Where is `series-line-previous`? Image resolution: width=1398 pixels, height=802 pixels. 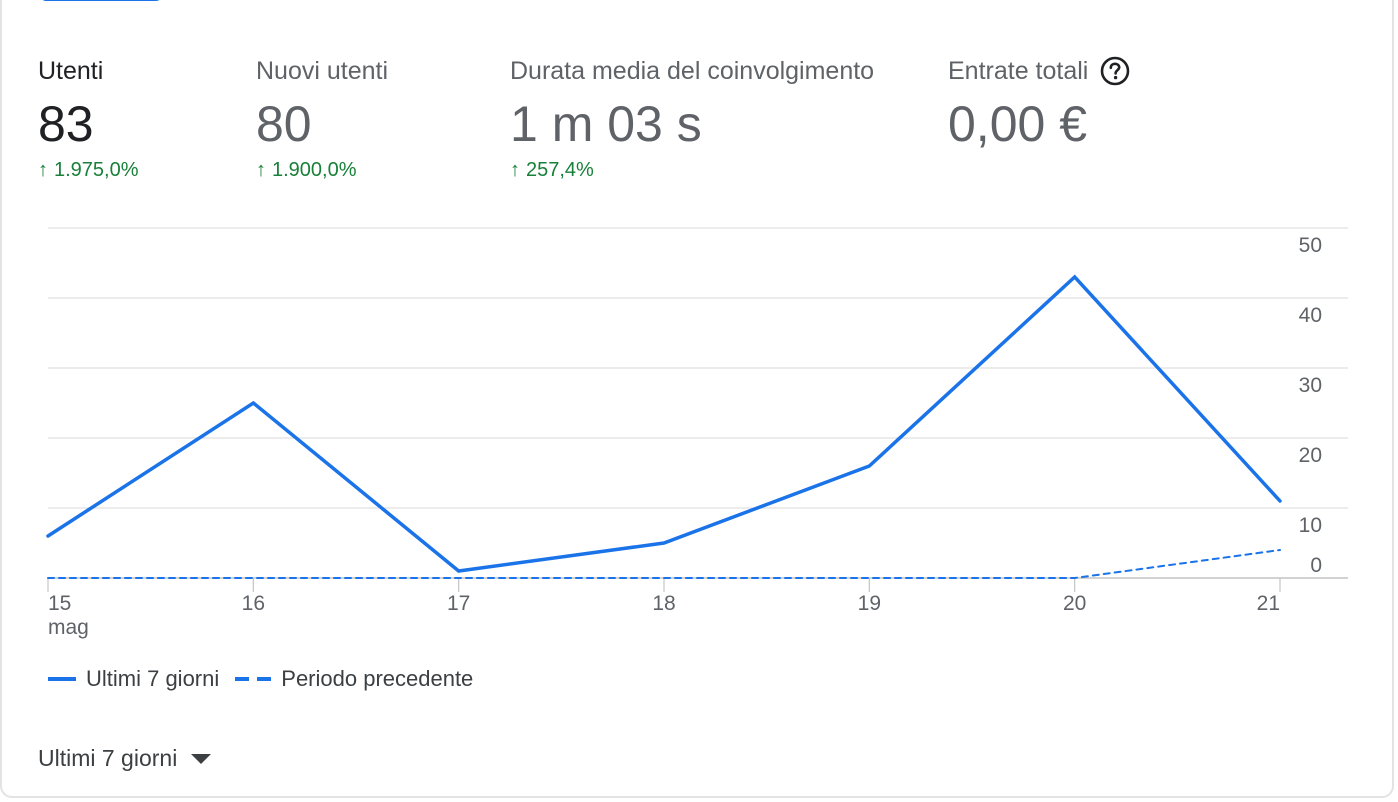 series-line-previous is located at coordinates (664, 564).